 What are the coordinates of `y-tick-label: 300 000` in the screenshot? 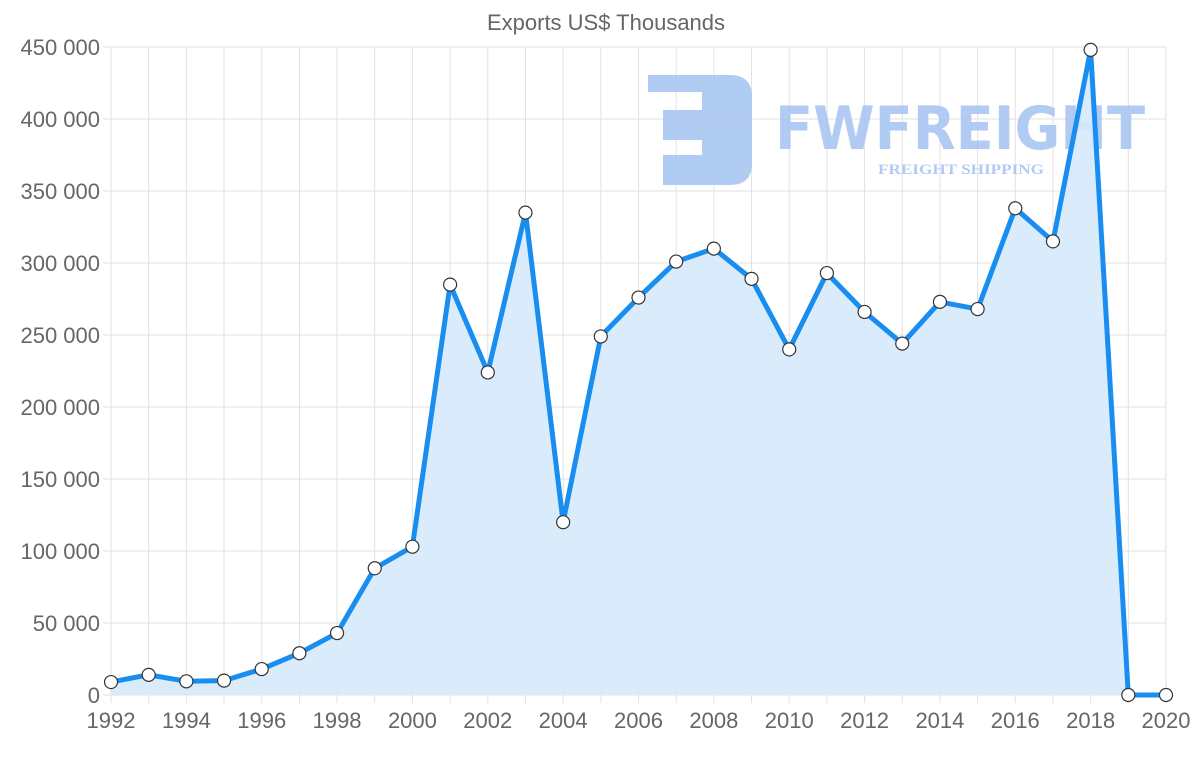 It's located at (60, 263).